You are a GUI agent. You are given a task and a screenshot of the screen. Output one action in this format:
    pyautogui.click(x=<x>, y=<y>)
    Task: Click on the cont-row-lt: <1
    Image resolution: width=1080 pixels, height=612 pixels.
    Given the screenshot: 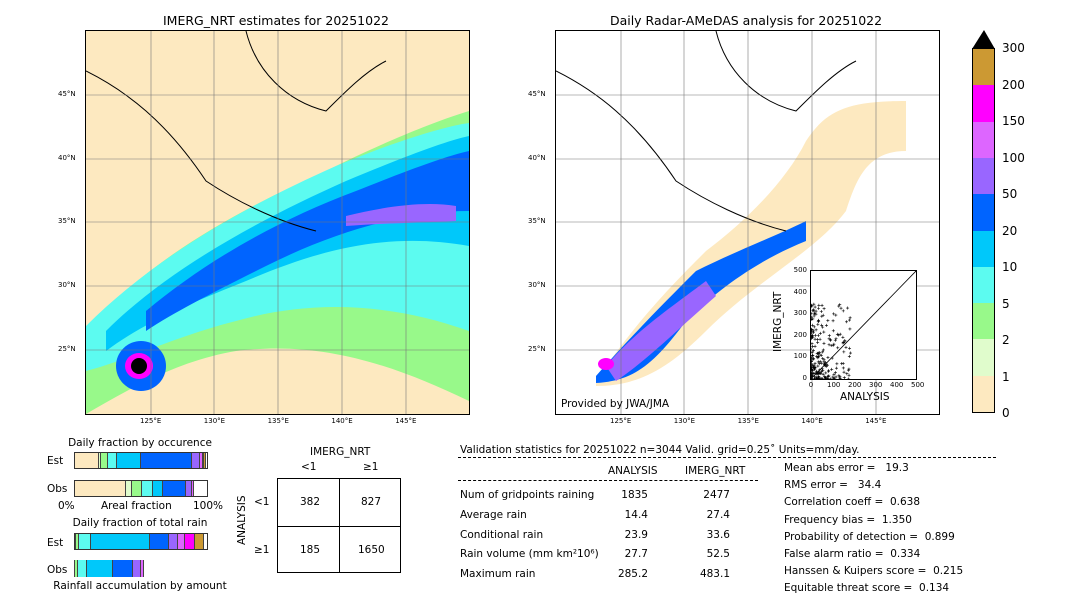 What is the action you would take?
    pyautogui.click(x=262, y=502)
    